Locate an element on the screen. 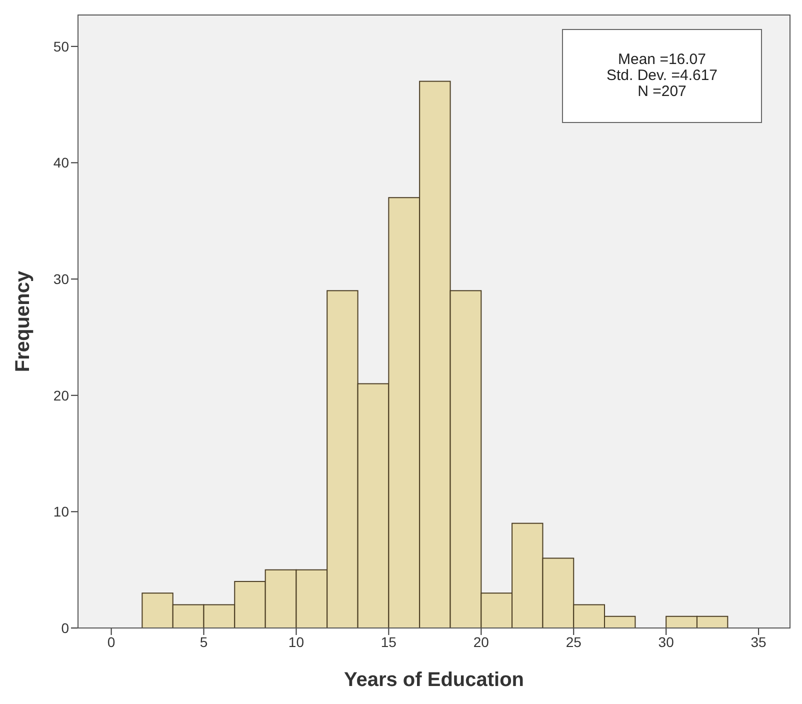 The width and height of the screenshot is (802, 704). y-tick-label: 20 is located at coordinates (61, 395).